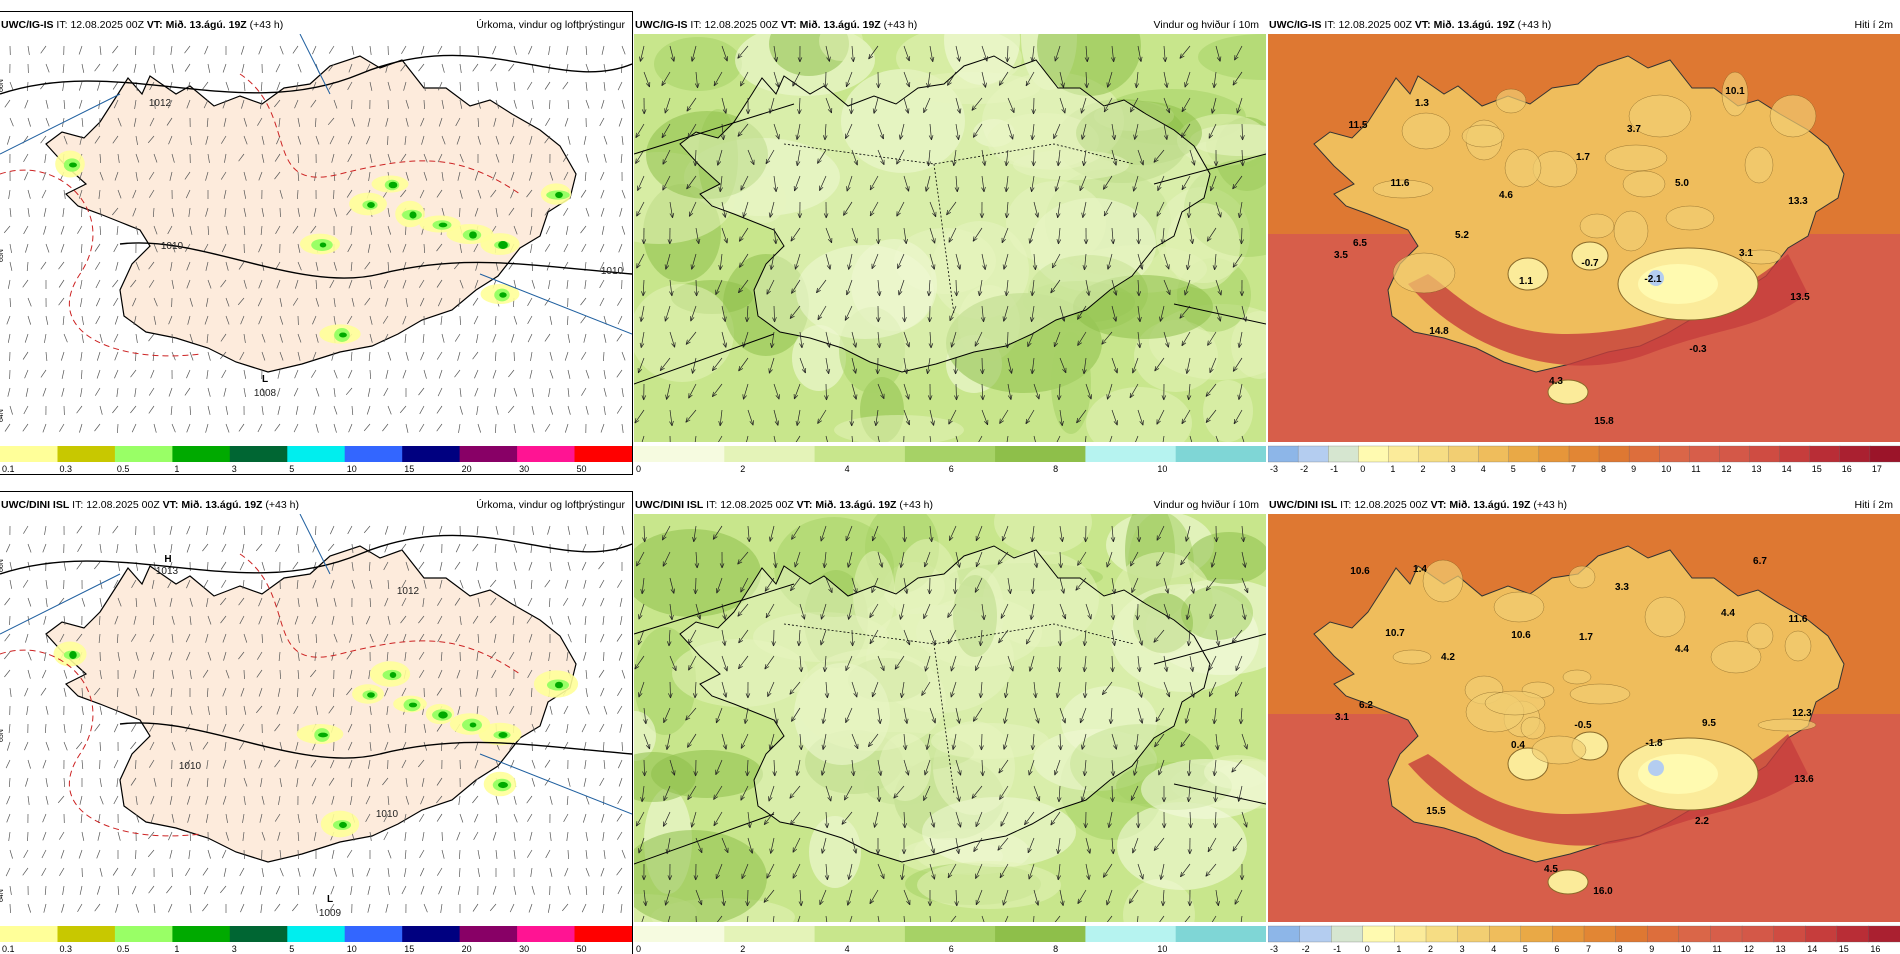 Image resolution: width=1900 pixels, height=954 pixels. Describe the element at coordinates (1345, 505) in the screenshot. I see `panel-it-label: IT:` at that location.